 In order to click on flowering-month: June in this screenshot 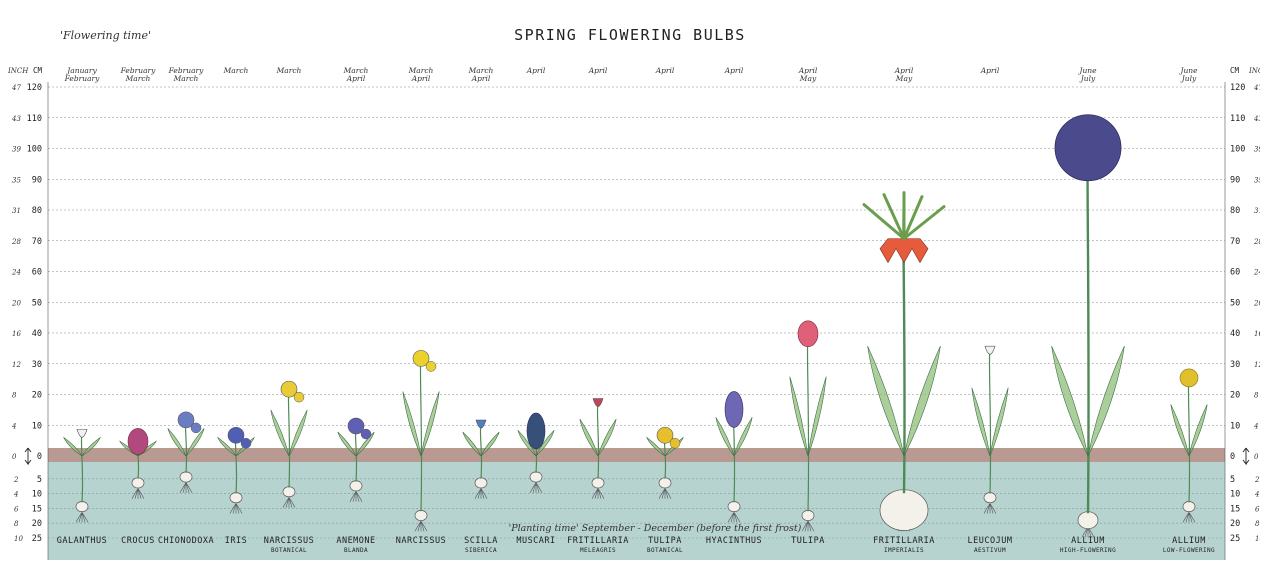, I will do `click(1087, 70)`.